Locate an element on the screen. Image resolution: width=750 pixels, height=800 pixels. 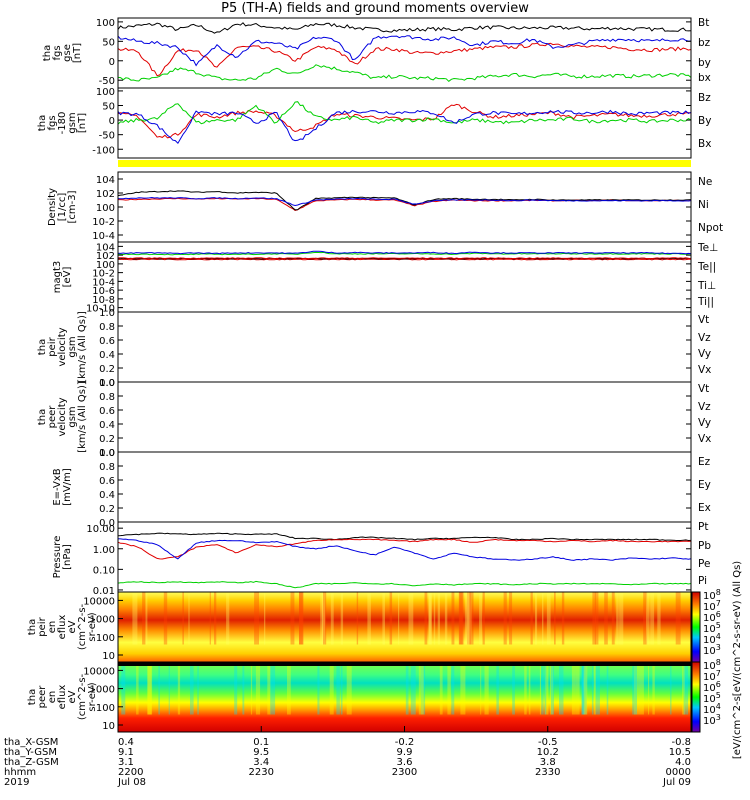
y-axis-label-line: [1/cc] is located at coordinates (62, 207).